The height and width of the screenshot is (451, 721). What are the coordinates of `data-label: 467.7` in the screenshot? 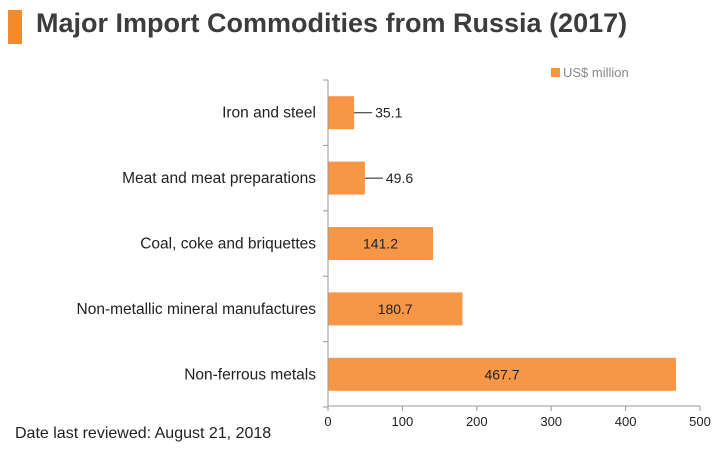 It's located at (501, 374).